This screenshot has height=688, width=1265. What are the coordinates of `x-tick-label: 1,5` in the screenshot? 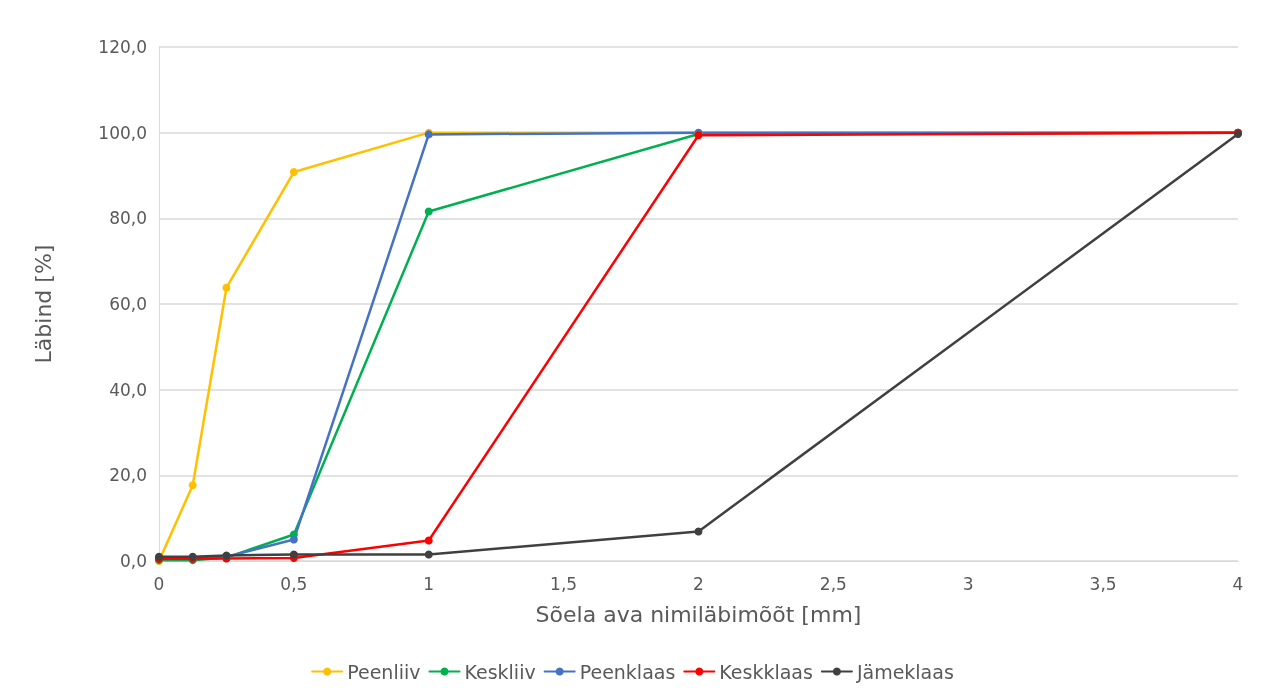 It's located at (564, 583).